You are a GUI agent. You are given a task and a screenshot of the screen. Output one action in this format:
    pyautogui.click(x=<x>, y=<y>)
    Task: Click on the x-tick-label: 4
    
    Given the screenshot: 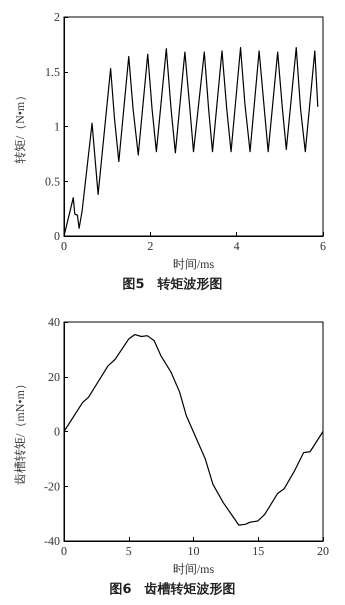 What is the action you would take?
    pyautogui.click(x=237, y=246)
    